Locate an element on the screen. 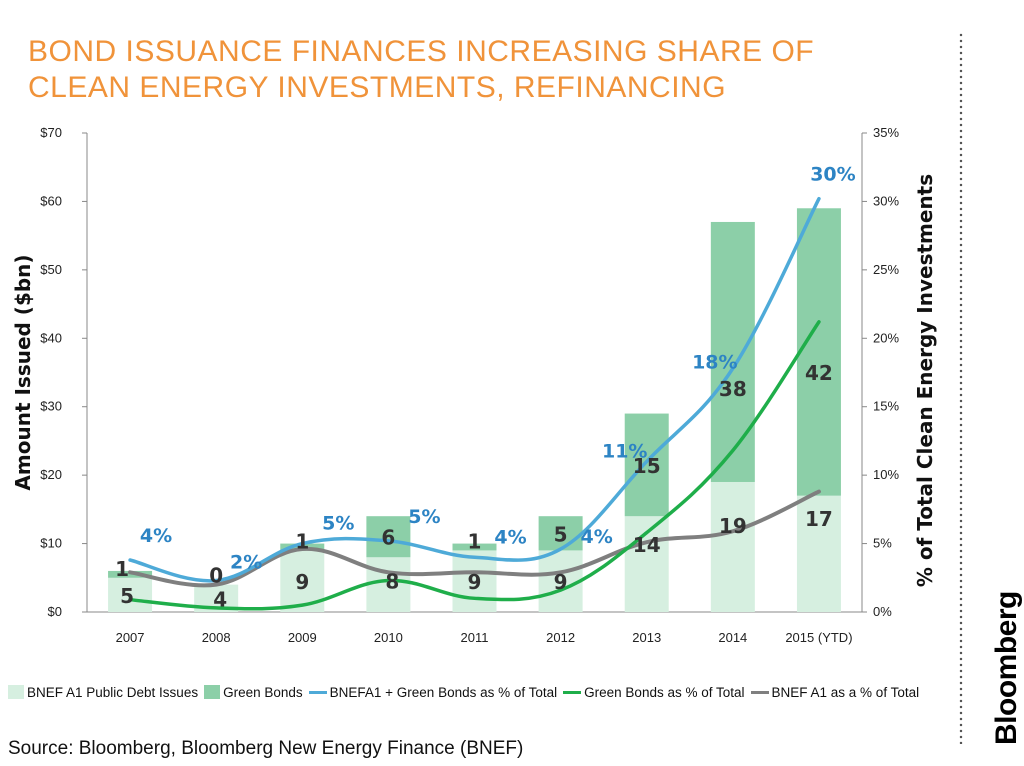  bar-label-green-bonds: 5 is located at coordinates (561, 534).